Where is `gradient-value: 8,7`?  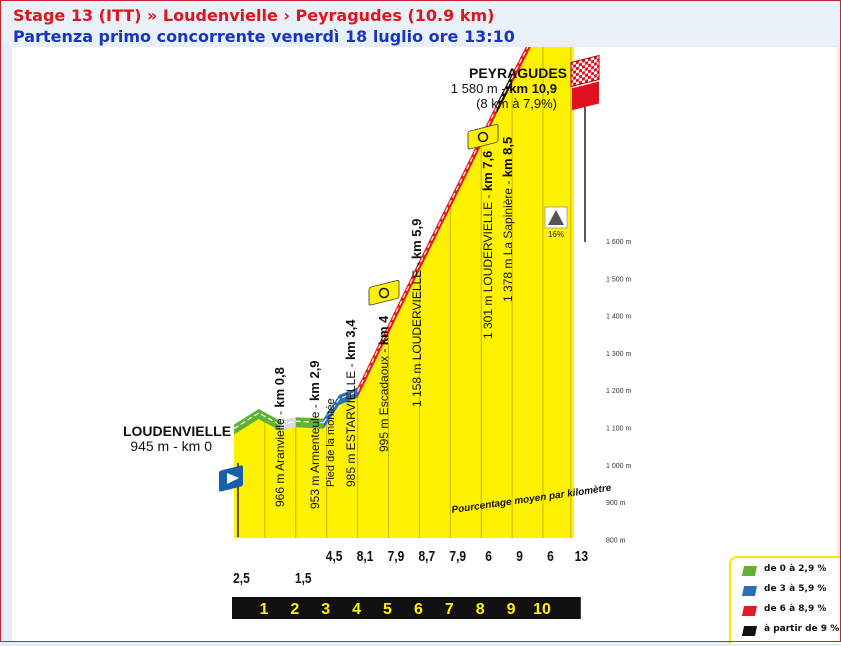
gradient-value: 8,7 is located at coordinates (427, 556).